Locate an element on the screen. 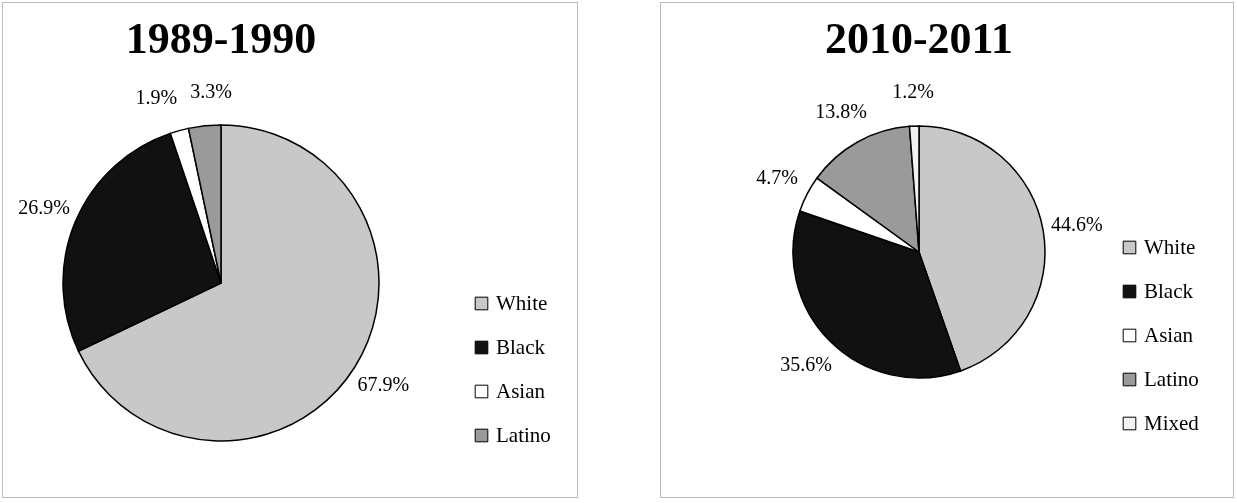  data-label: 26.9% is located at coordinates (44, 207).